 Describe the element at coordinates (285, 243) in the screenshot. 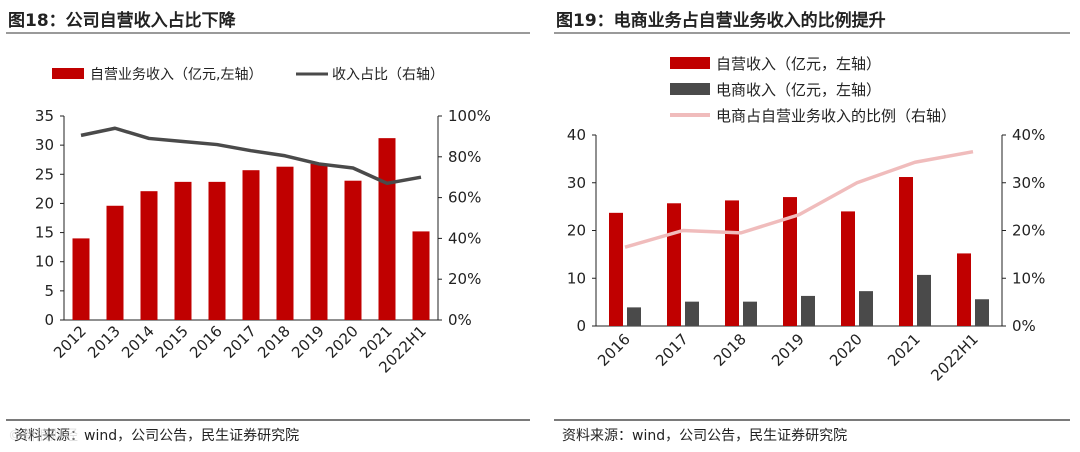

I see `bar-2018` at that location.